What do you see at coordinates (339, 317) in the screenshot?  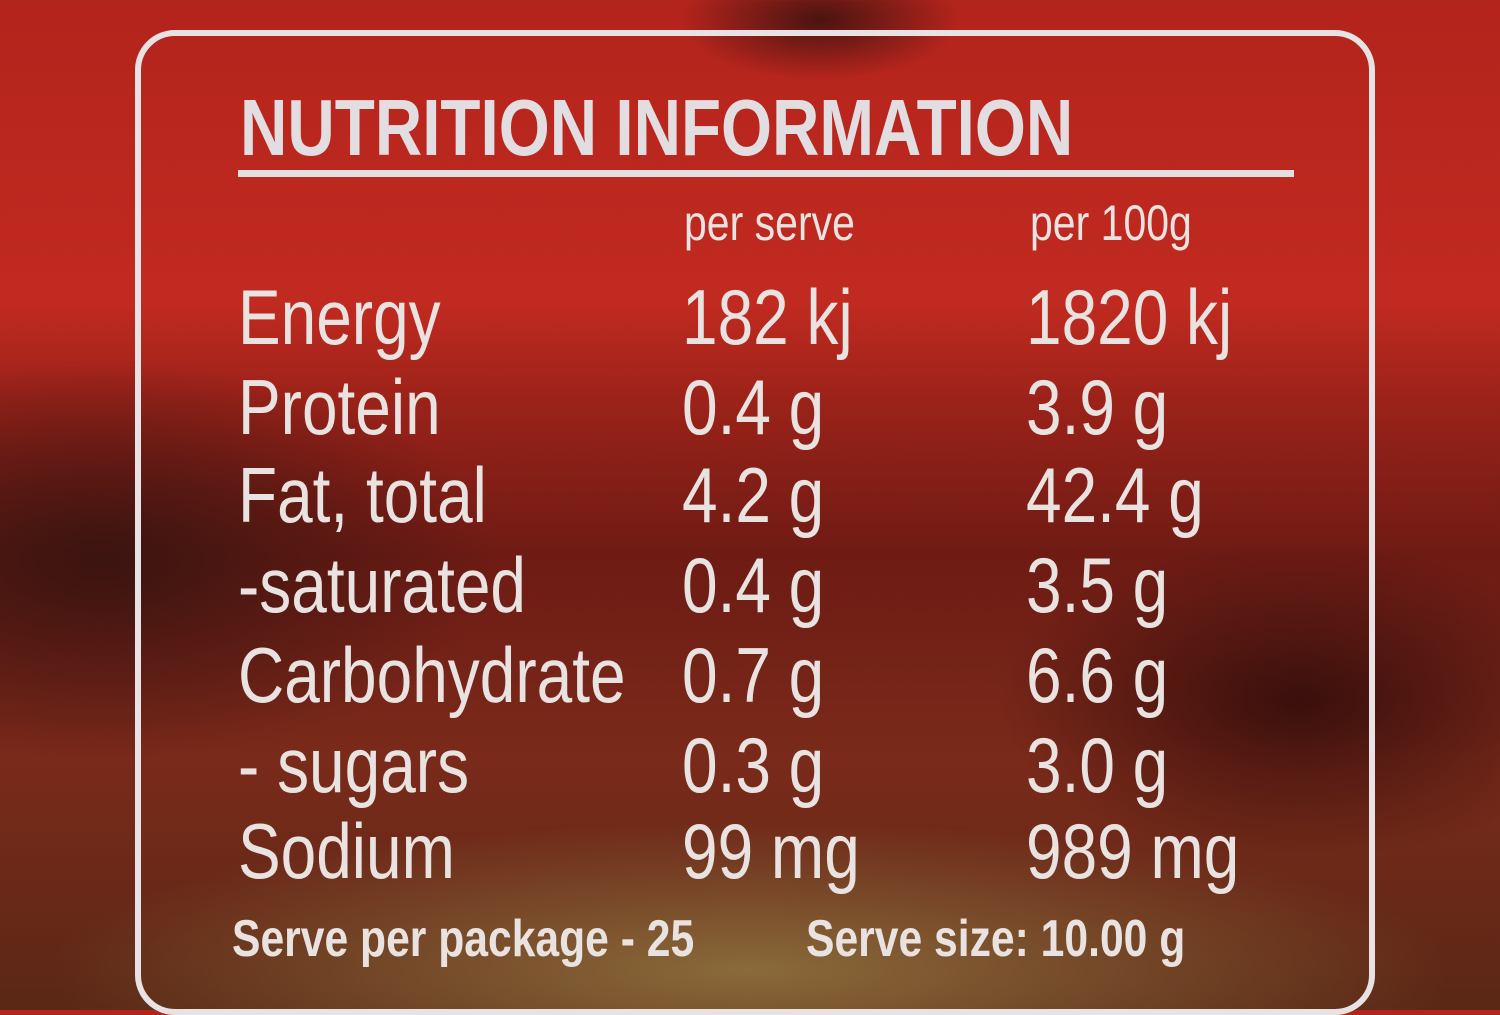 I see `nutrient-name: Energy` at bounding box center [339, 317].